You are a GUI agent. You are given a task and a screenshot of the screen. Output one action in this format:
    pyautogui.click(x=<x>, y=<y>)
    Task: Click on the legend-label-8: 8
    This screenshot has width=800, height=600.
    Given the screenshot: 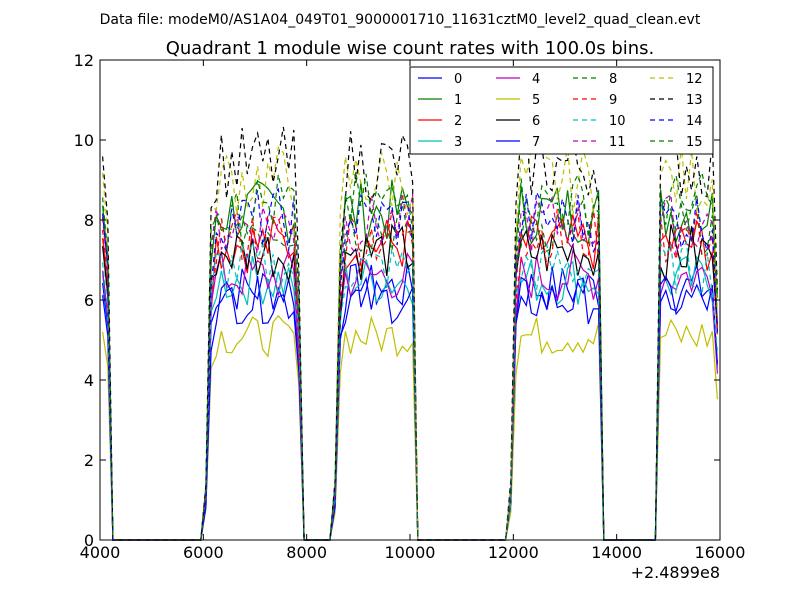 What is the action you would take?
    pyautogui.click(x=613, y=79)
    